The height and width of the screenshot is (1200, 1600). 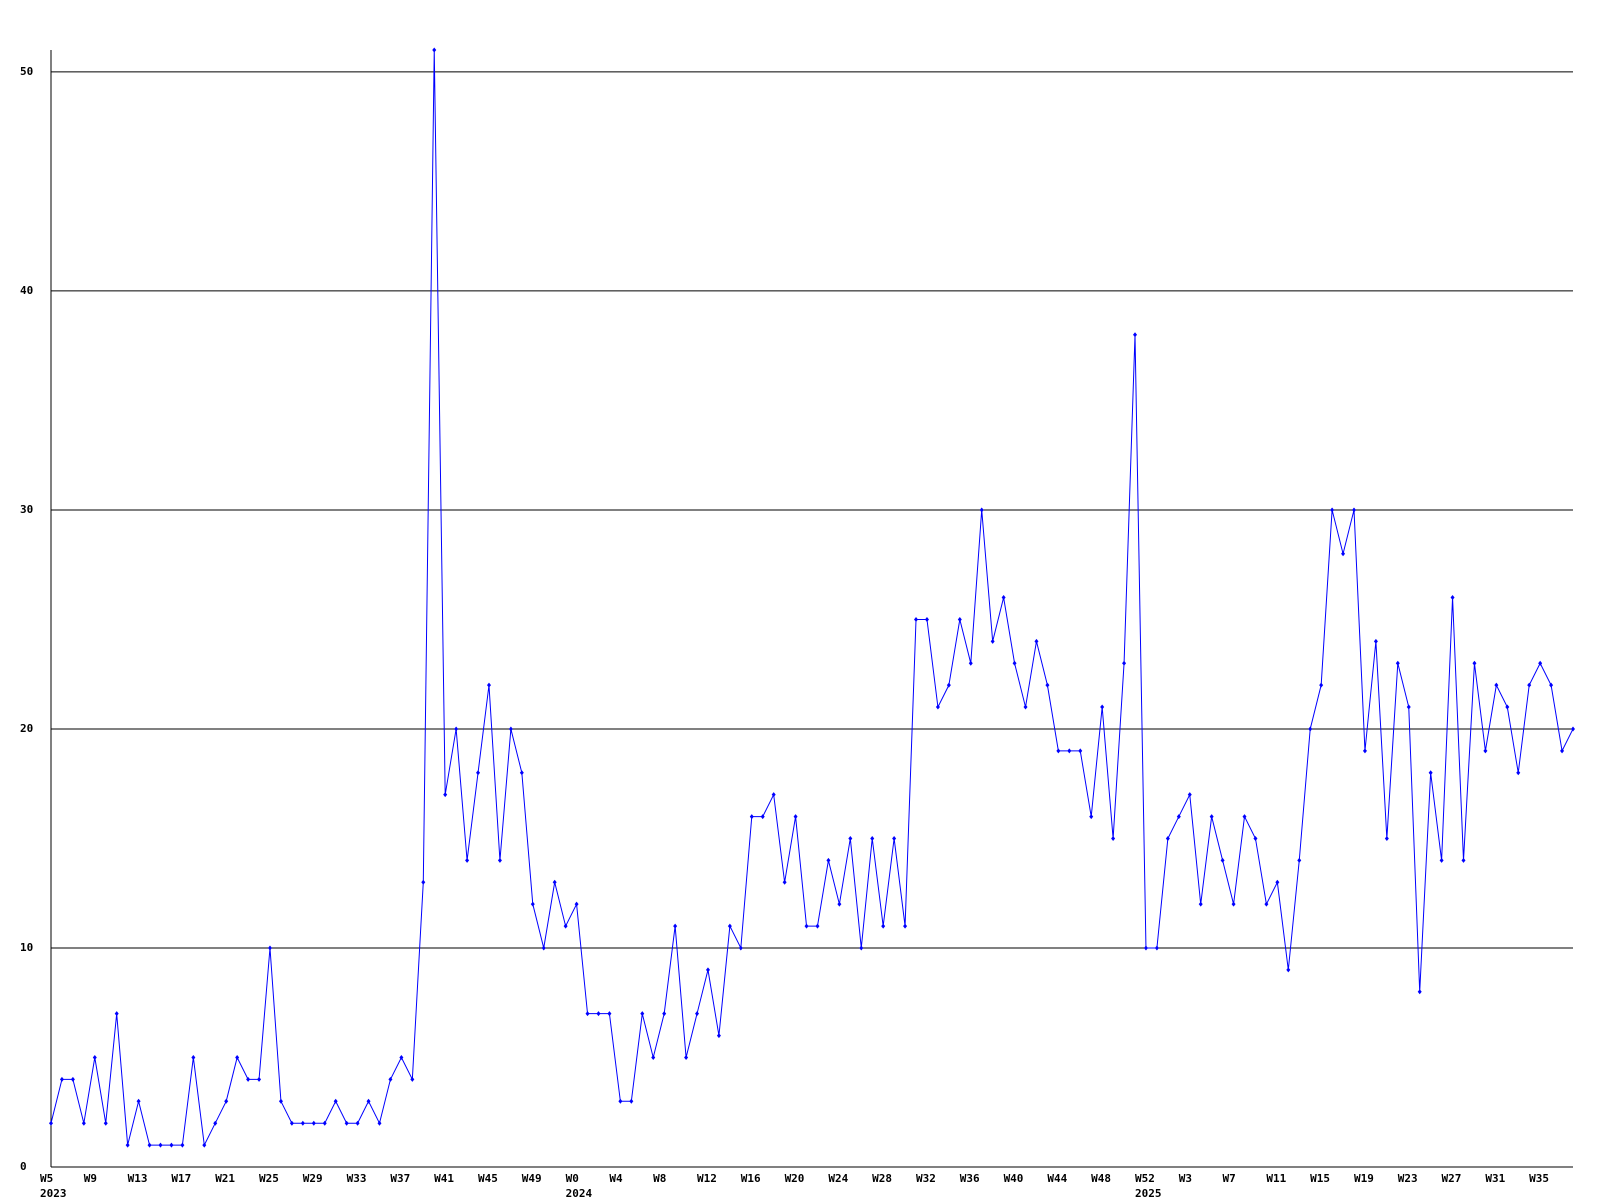 What do you see at coordinates (26, 509) in the screenshot?
I see `y-tick-label: 30` at bounding box center [26, 509].